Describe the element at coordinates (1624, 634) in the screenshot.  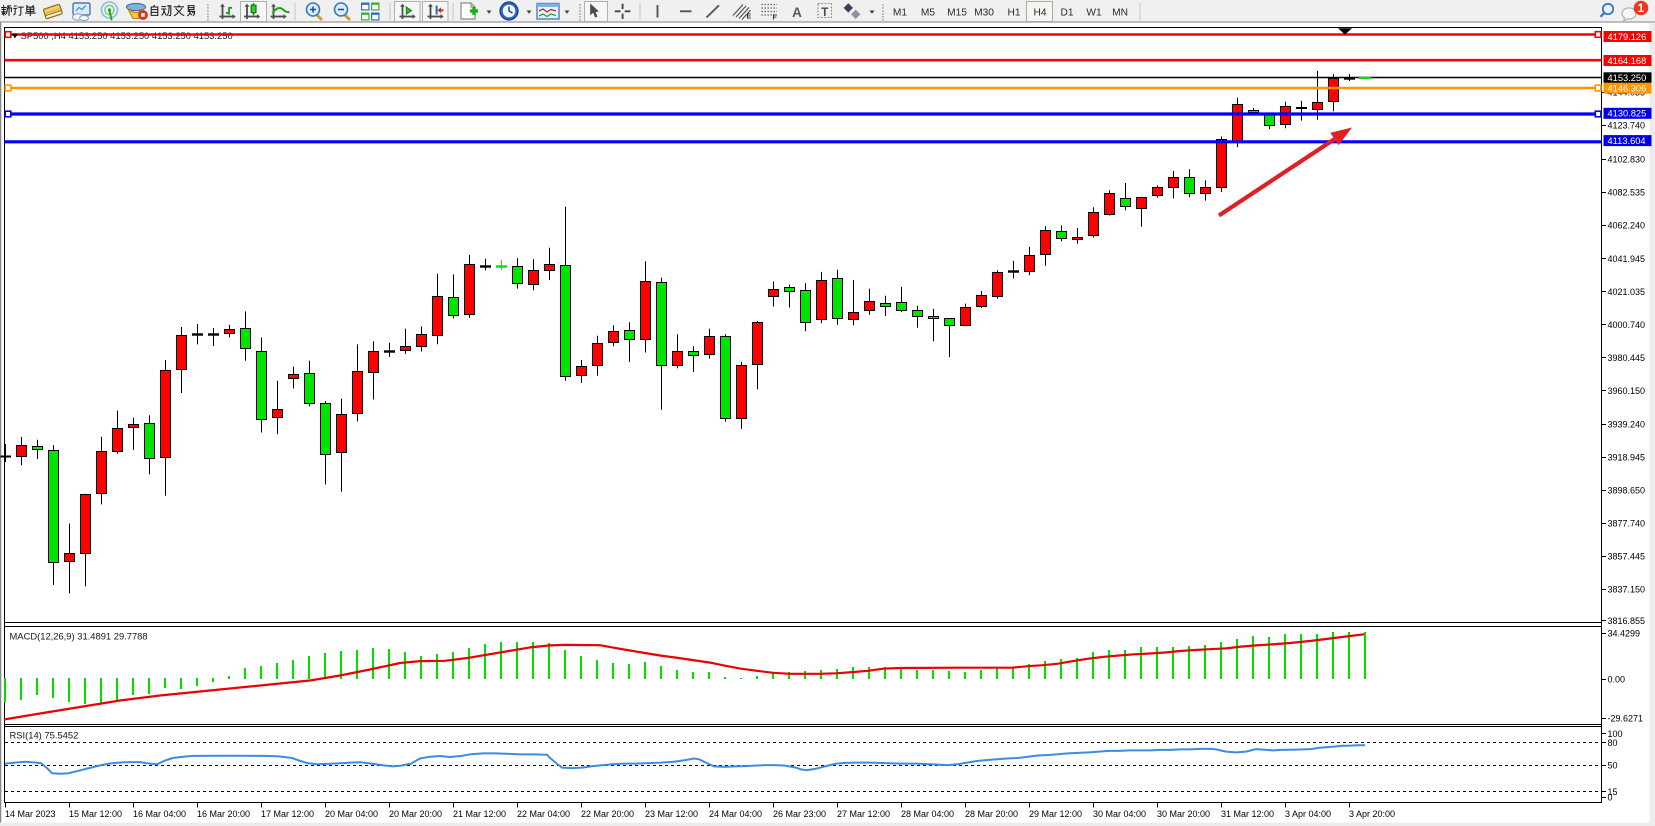
I see `svg-text: 34.4299` at that location.